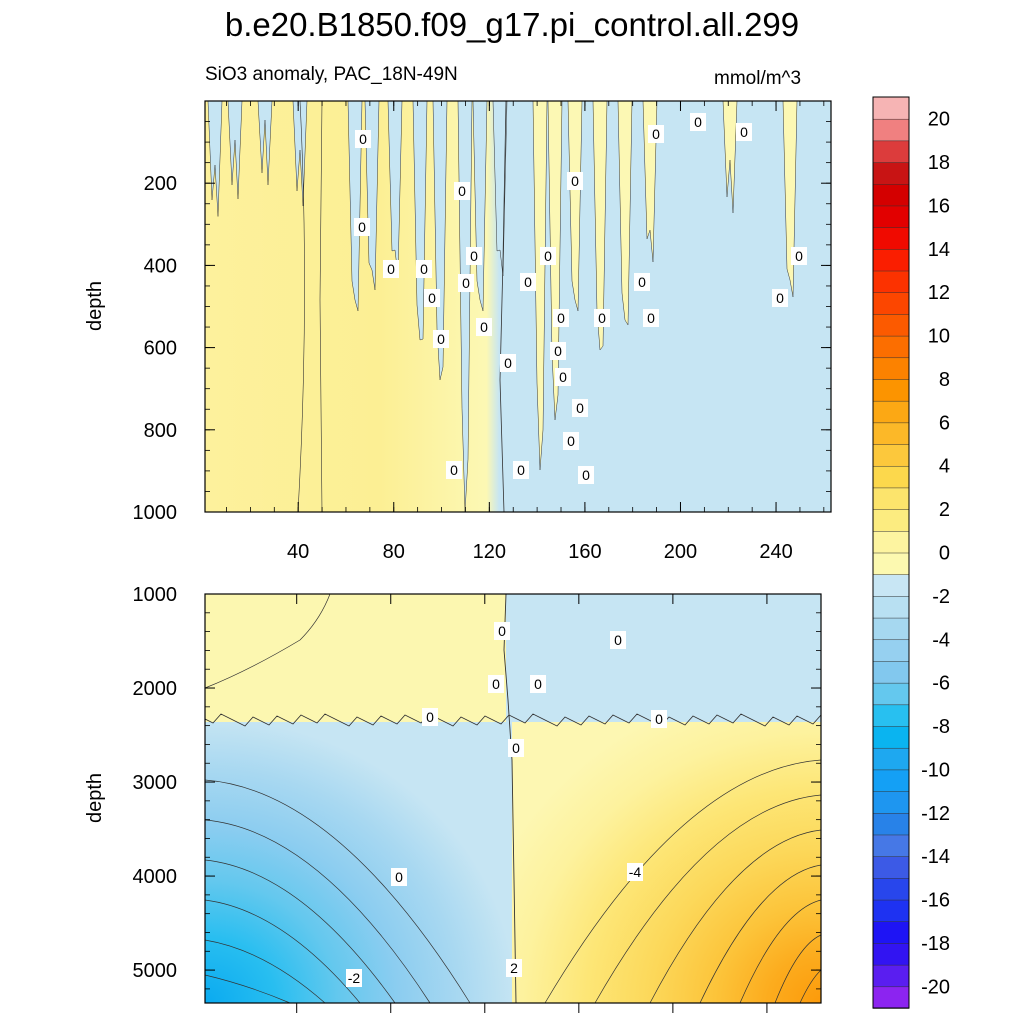  Describe the element at coordinates (489, 552) in the screenshot. I see `upper-x-tick-label: 120` at that location.